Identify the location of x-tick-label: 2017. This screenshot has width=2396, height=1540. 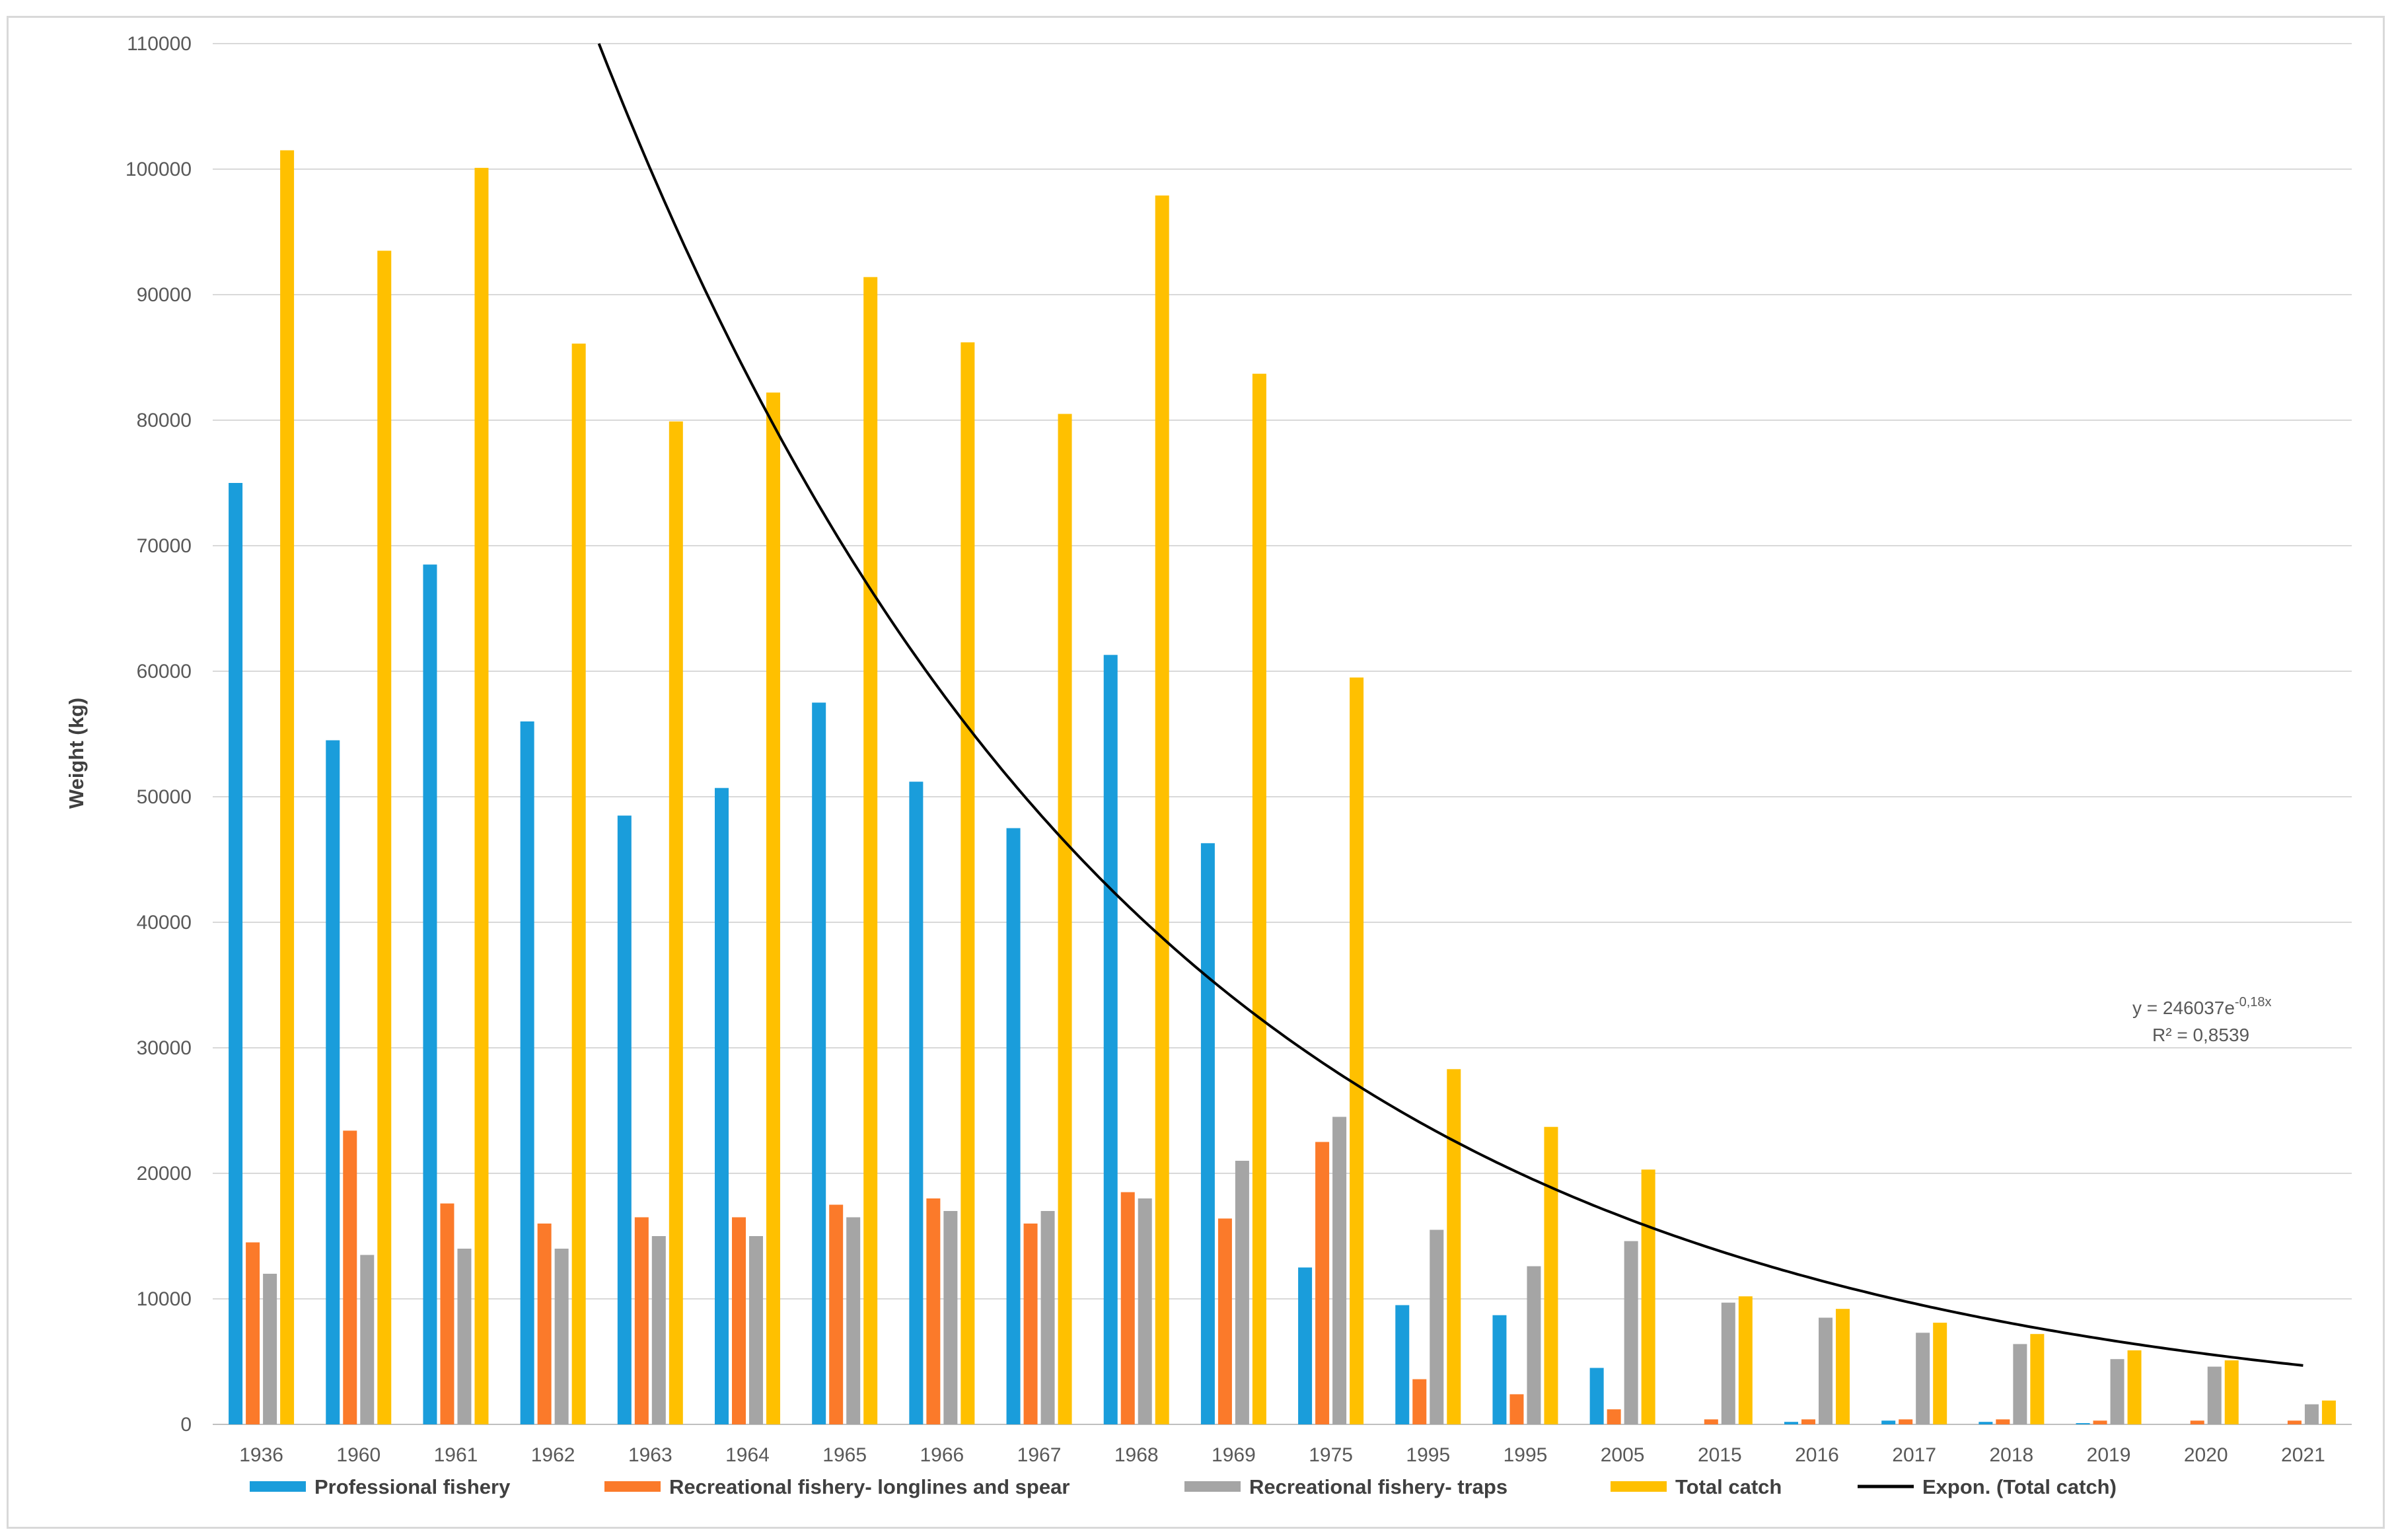
(1914, 1455).